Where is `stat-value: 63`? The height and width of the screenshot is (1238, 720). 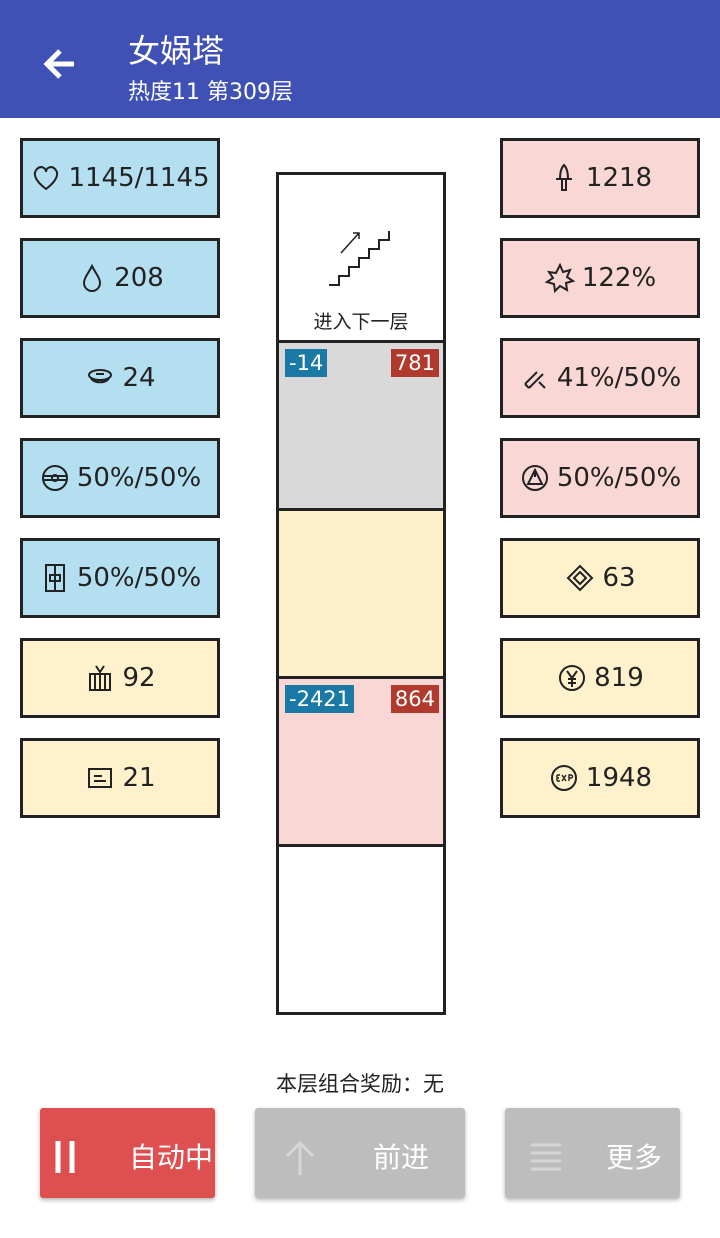
stat-value: 63 is located at coordinates (619, 578).